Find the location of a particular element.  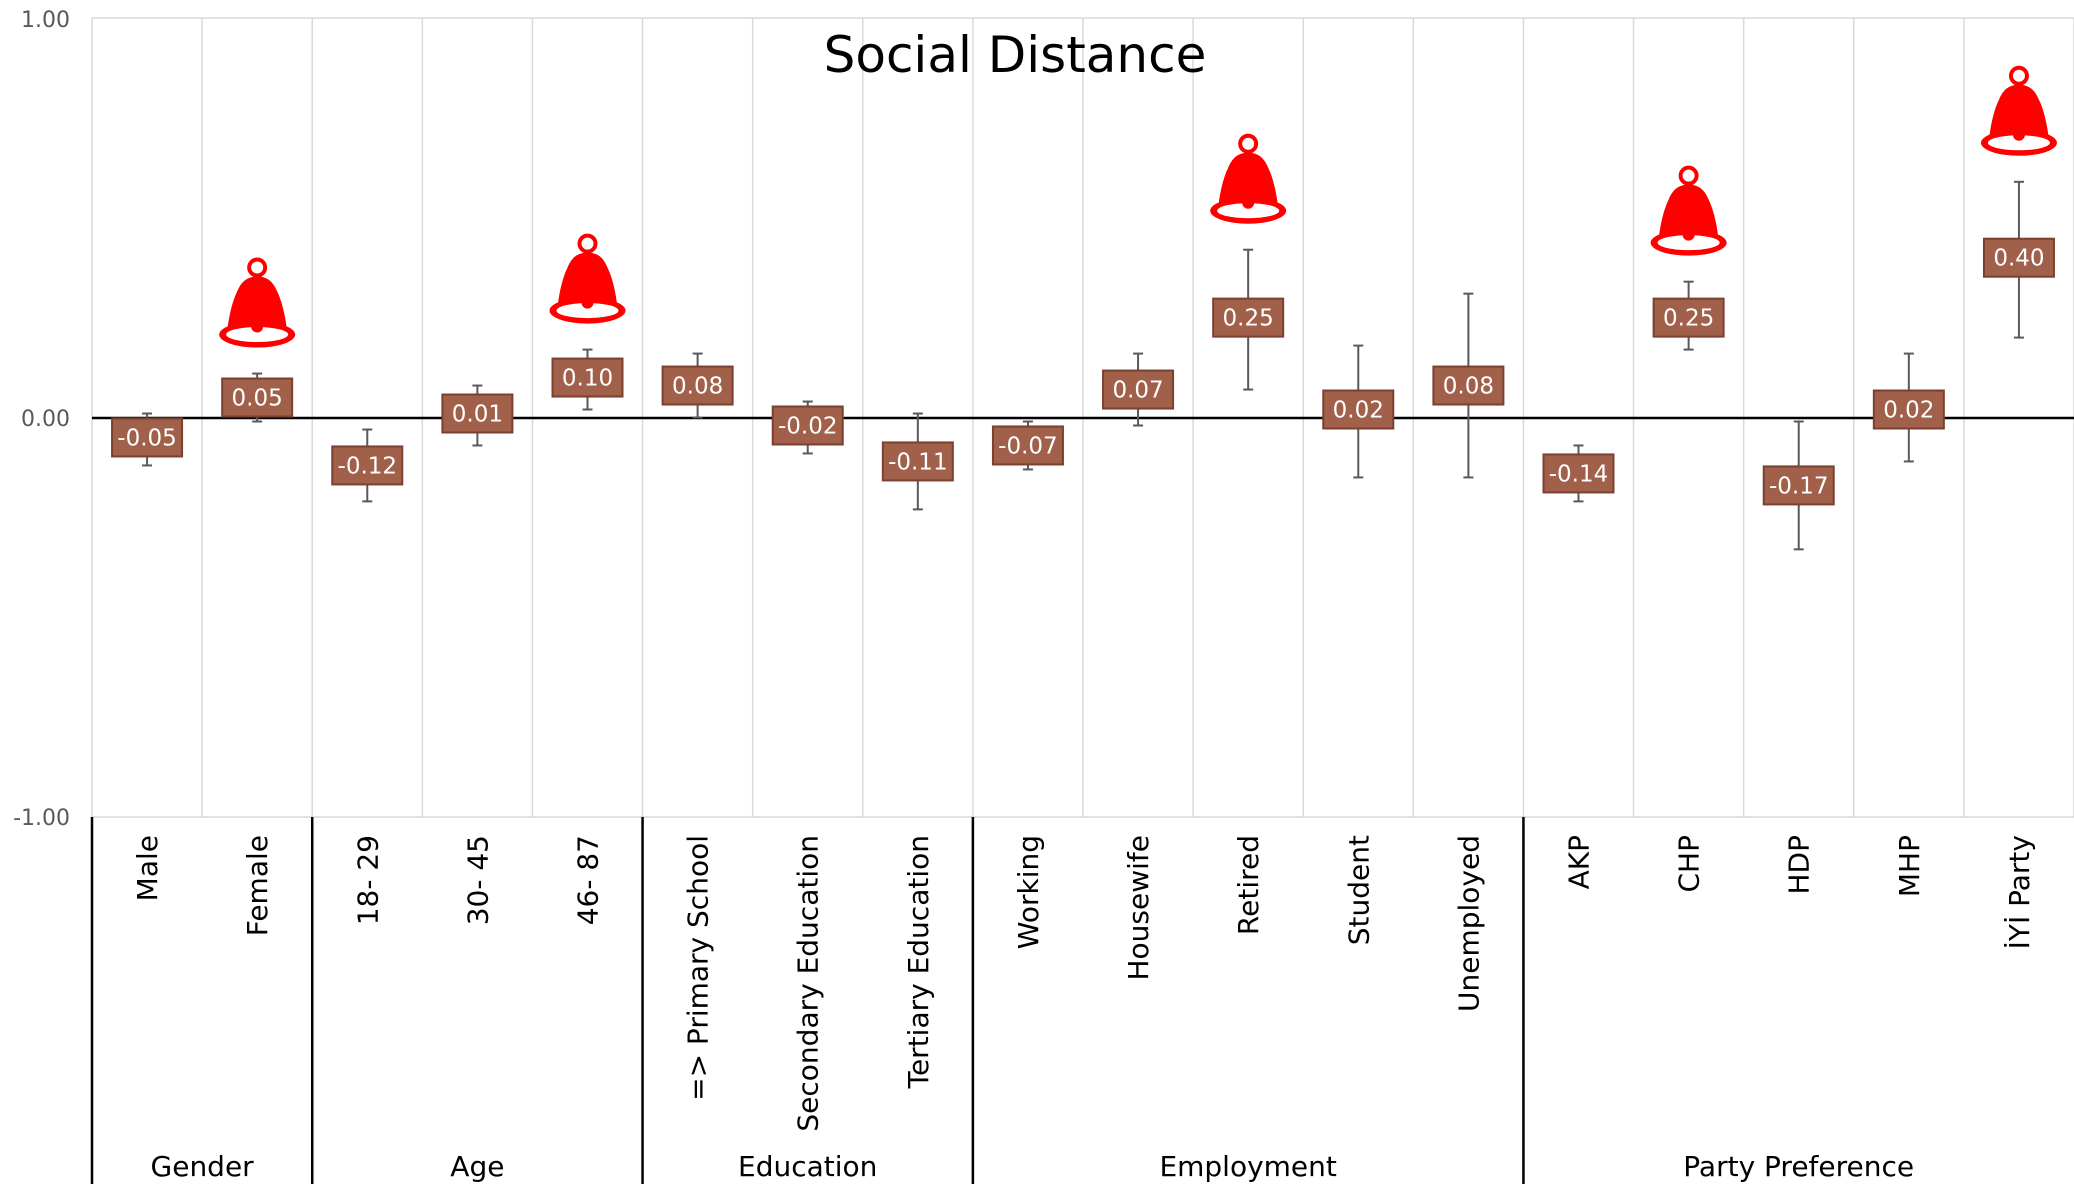

y-tick-label-top: 1.00 is located at coordinates (45, 20).